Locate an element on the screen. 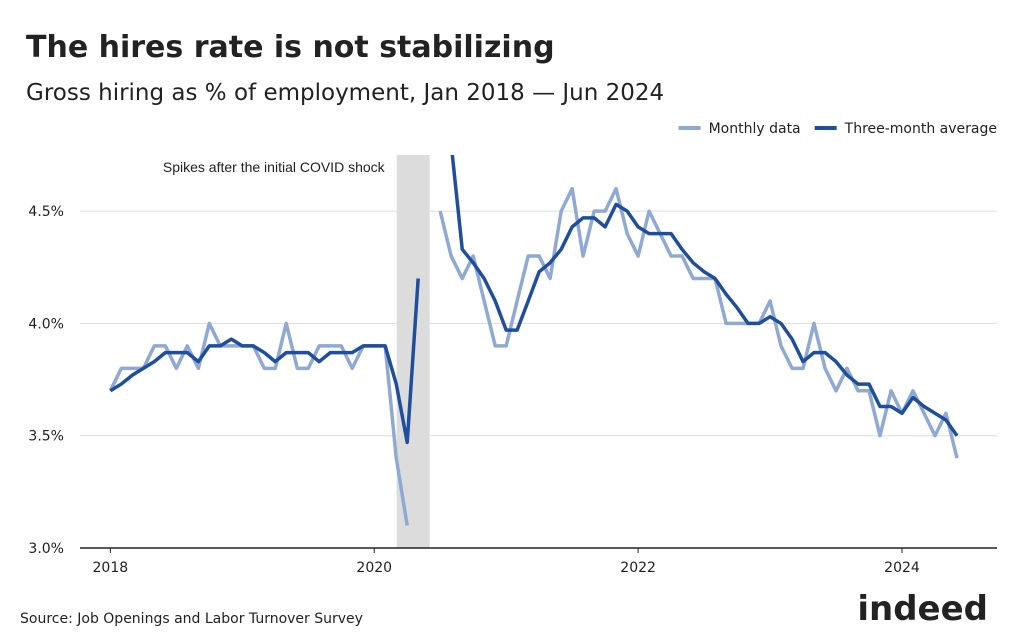 This screenshot has height=640, width=1024. legend-label: Three-month average is located at coordinates (920, 129).